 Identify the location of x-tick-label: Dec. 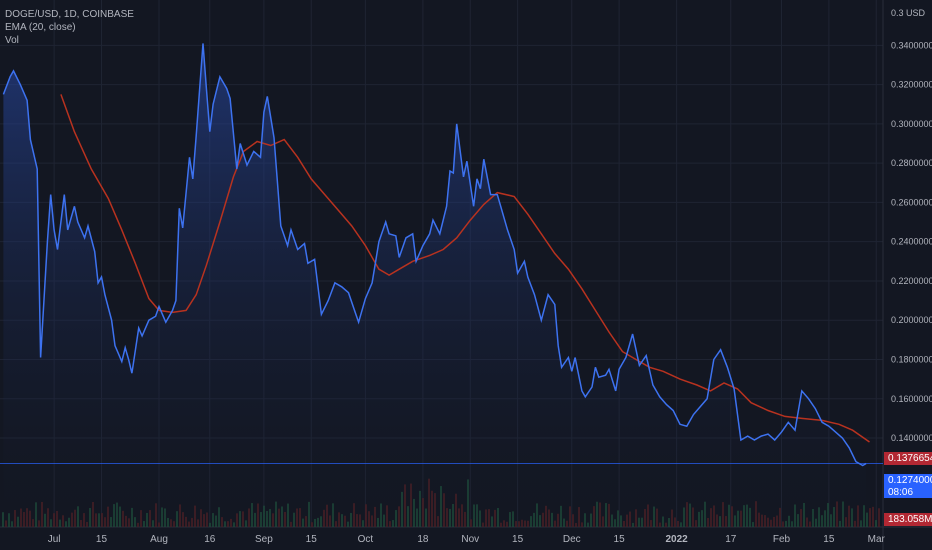
(572, 539).